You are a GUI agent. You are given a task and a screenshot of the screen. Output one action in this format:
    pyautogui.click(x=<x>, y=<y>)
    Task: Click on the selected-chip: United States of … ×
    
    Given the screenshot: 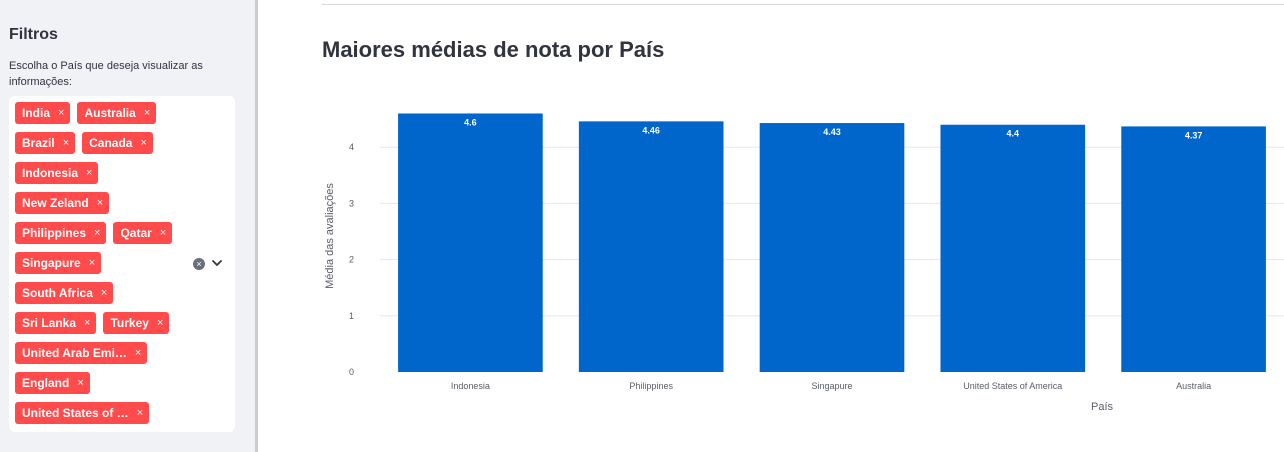 What is the action you would take?
    pyautogui.click(x=82, y=413)
    